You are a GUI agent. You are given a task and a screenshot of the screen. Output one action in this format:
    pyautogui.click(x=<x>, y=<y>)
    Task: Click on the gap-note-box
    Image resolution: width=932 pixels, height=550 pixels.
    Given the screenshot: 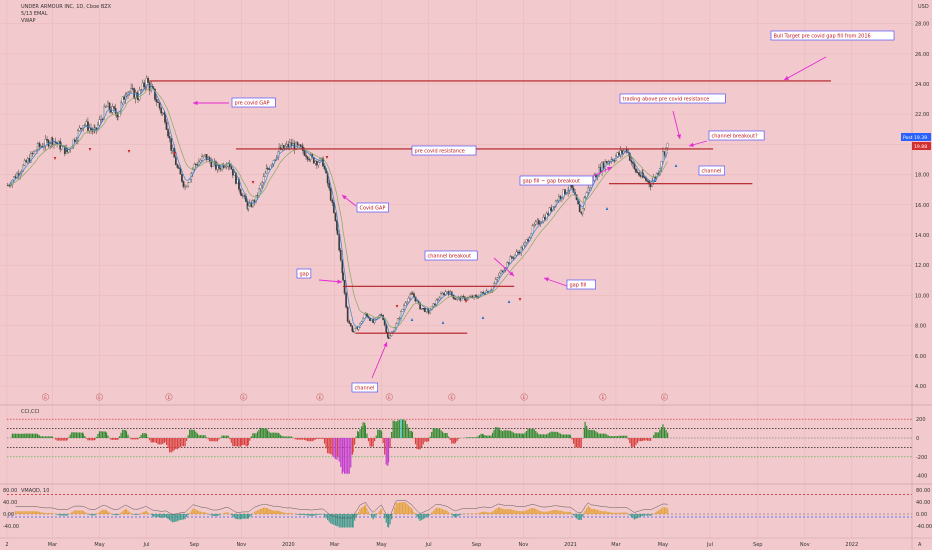 What is the action you would take?
    pyautogui.click(x=304, y=273)
    